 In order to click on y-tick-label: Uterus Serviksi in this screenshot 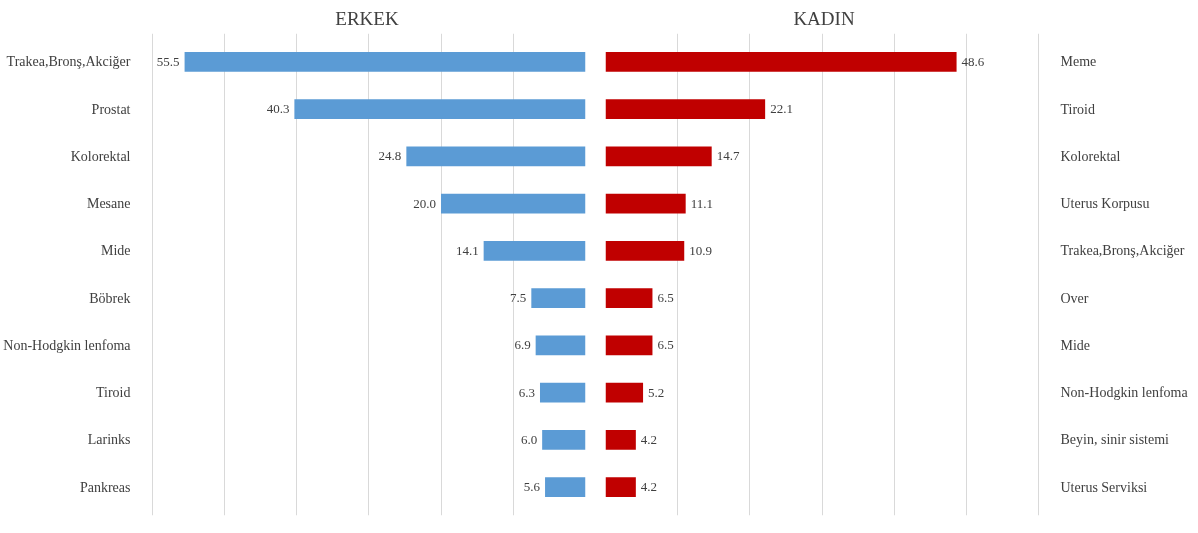, I will do `click(1104, 487)`.